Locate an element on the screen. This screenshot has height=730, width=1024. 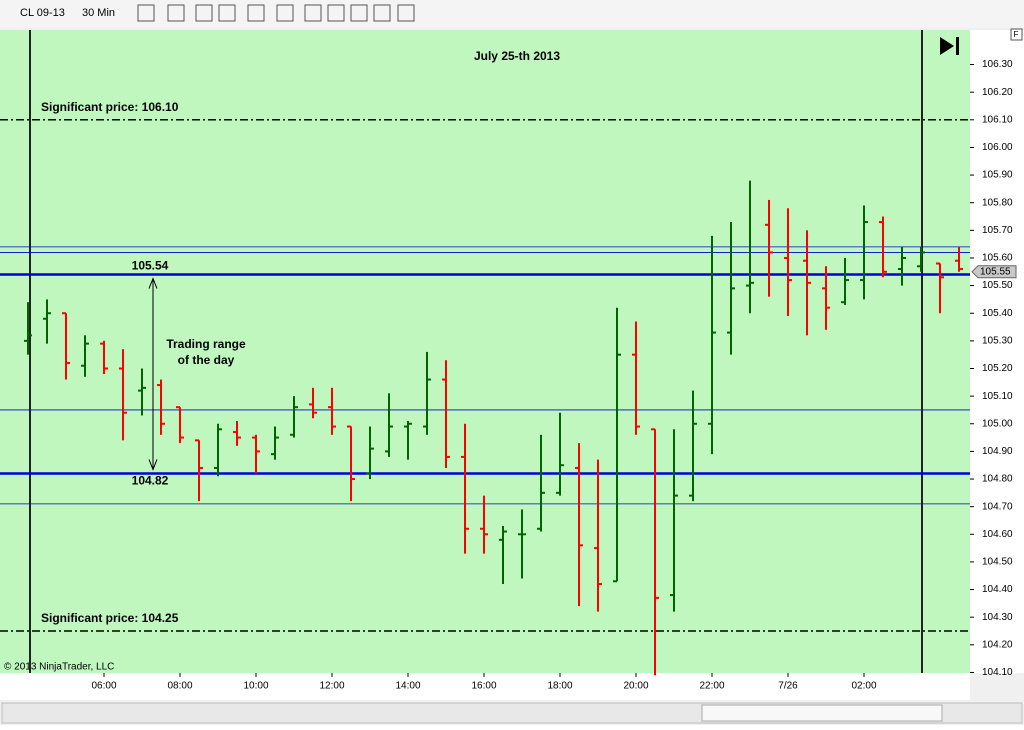
y-tick-label: 105.00 is located at coordinates (997, 423).